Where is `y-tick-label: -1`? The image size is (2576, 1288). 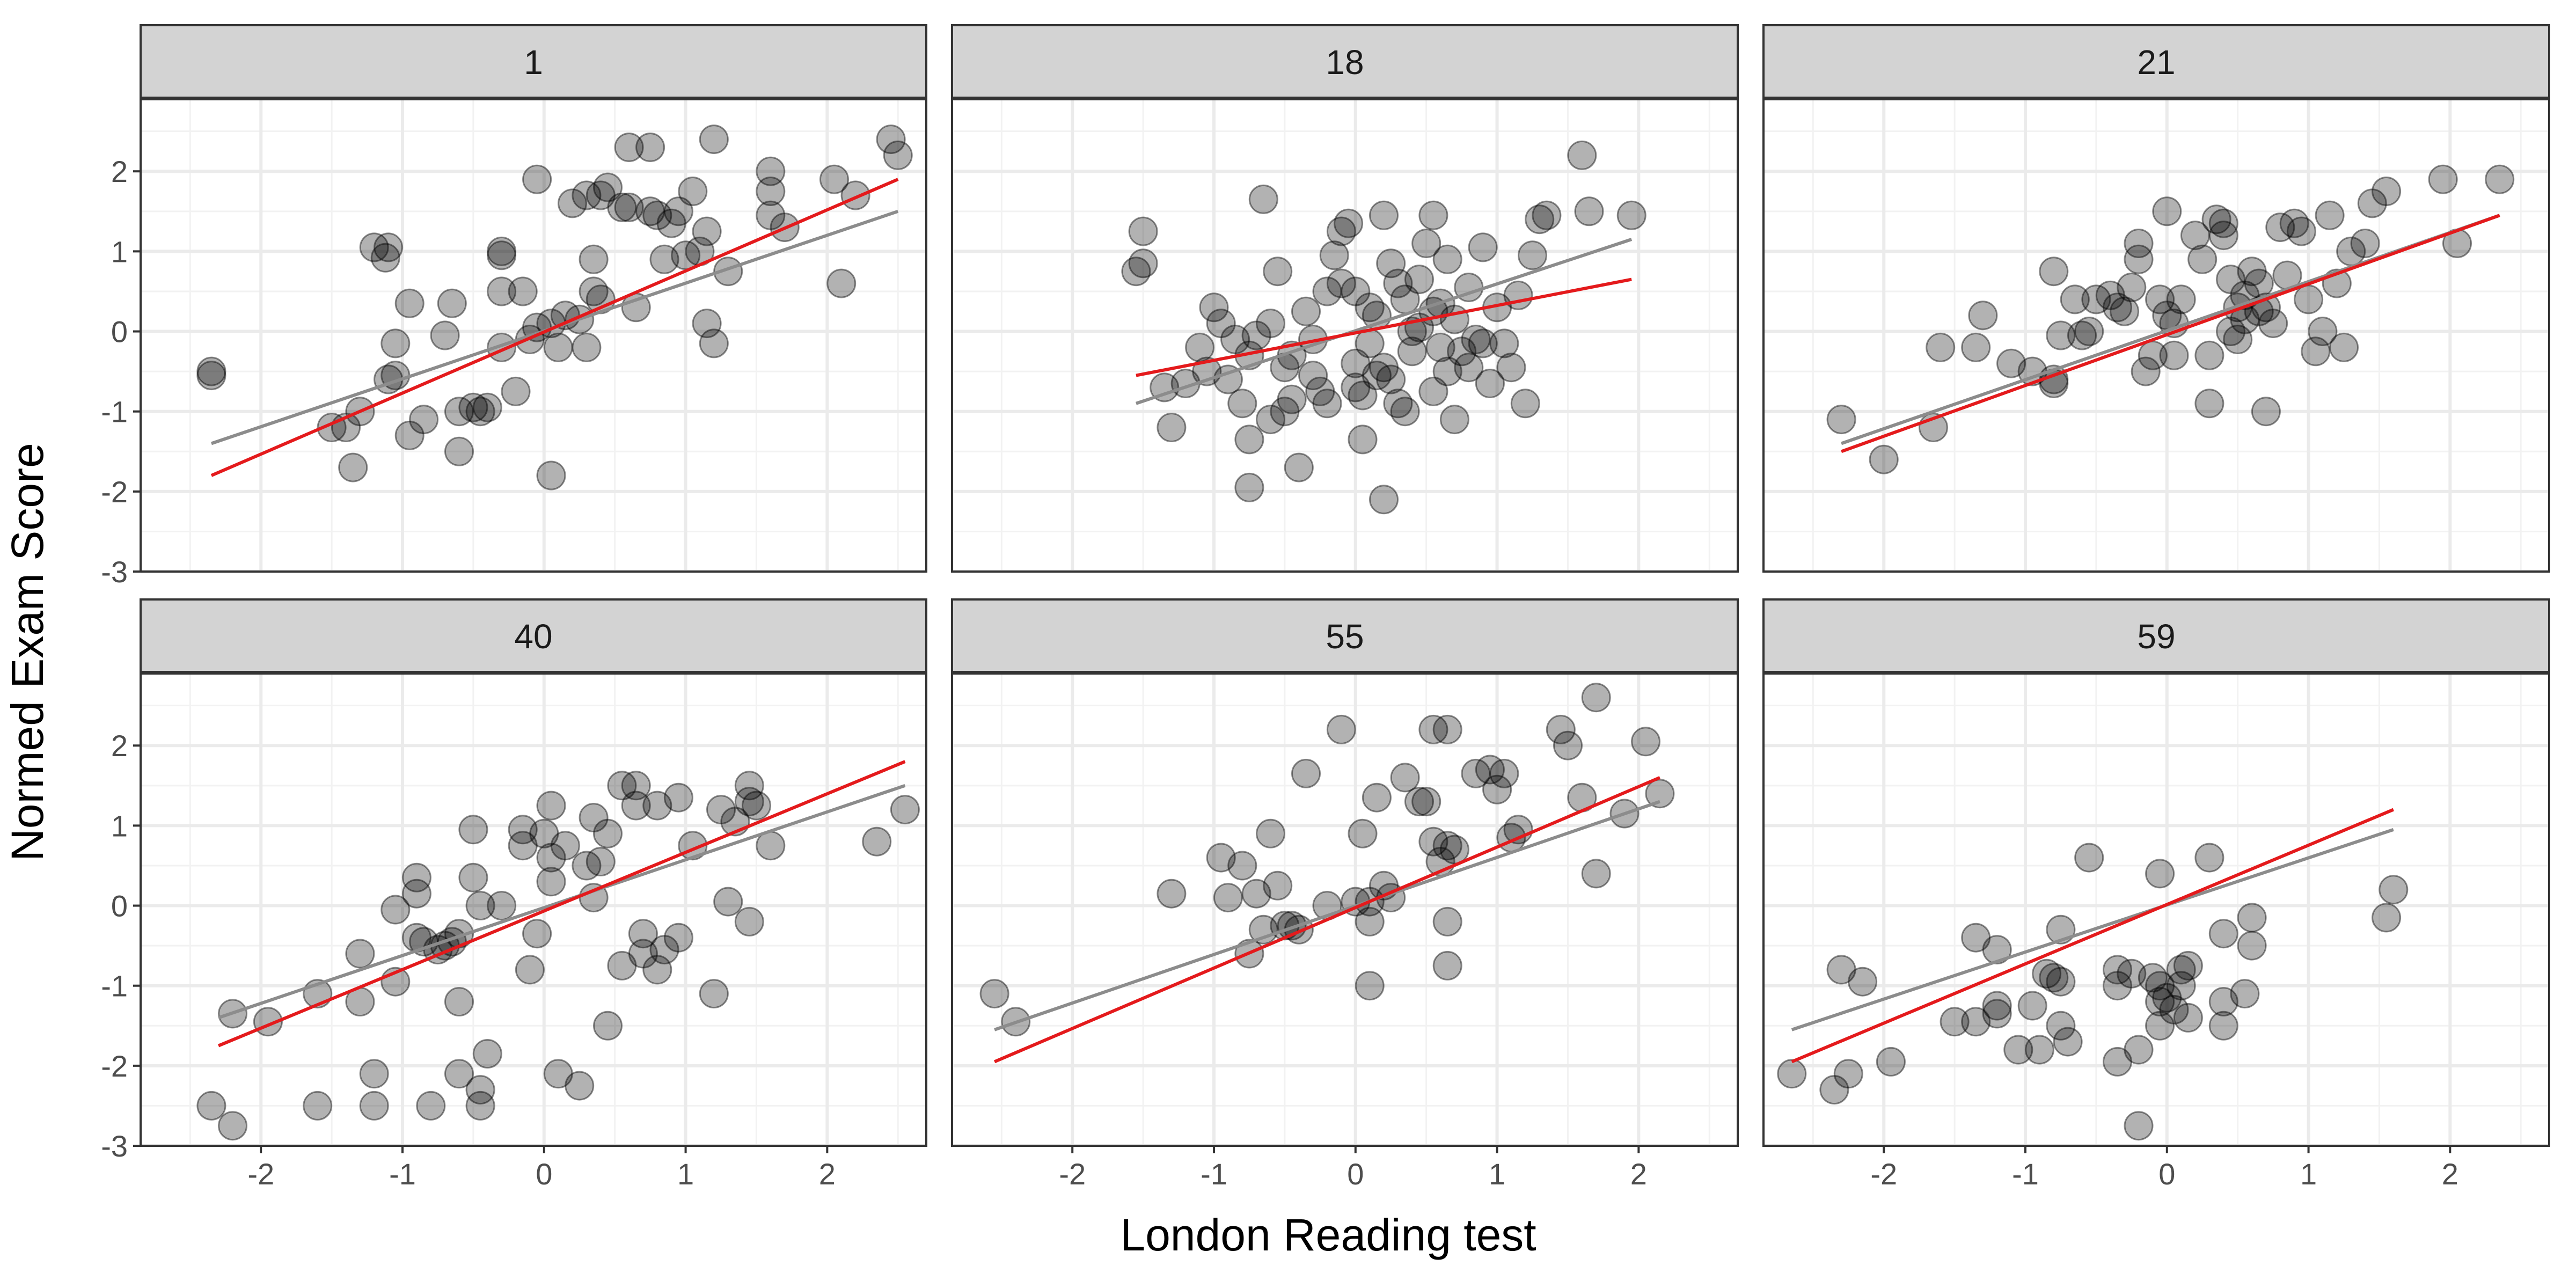 y-tick-label: -1 is located at coordinates (114, 986).